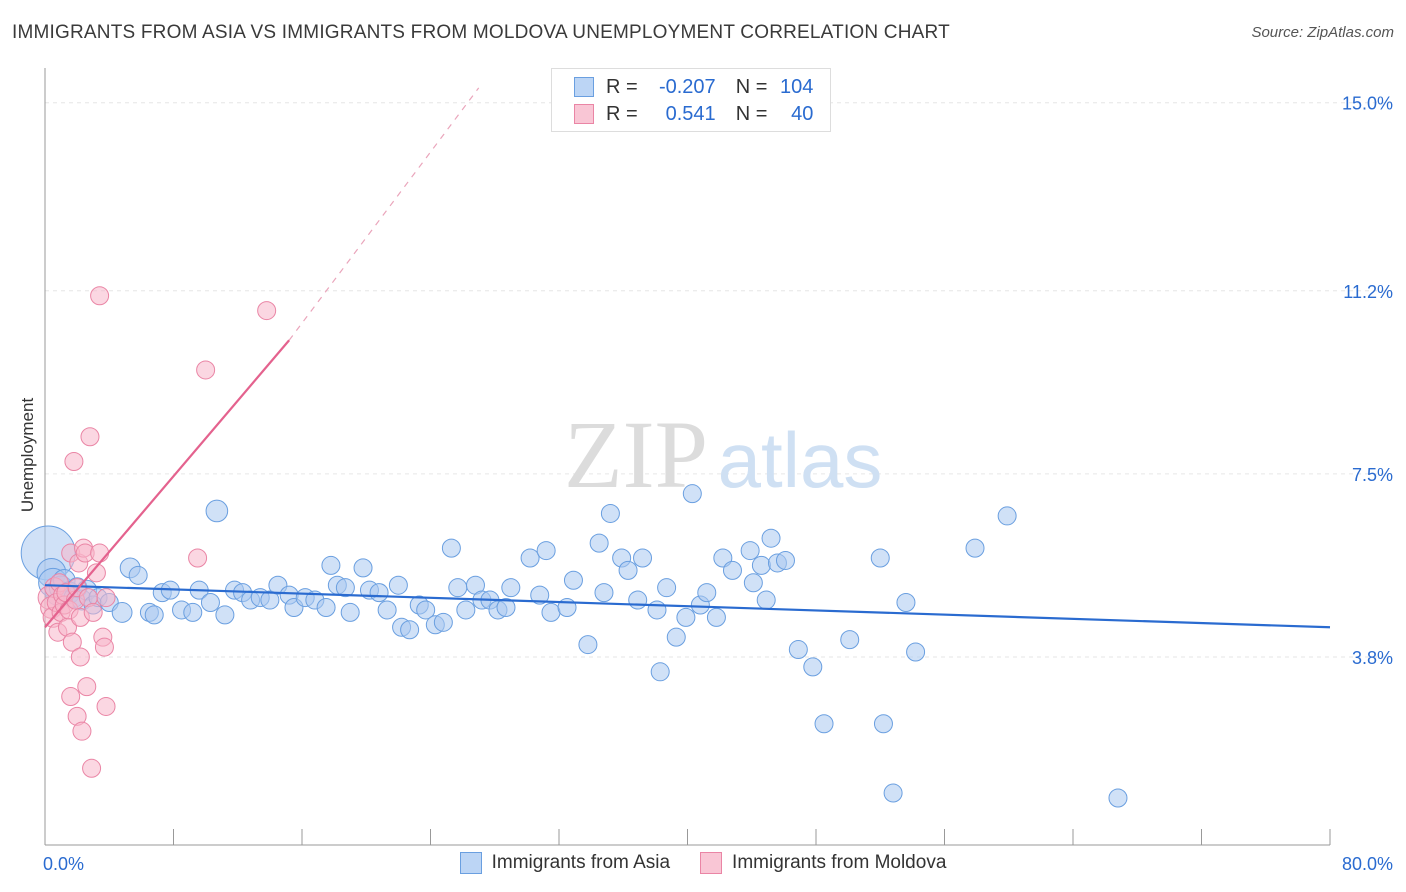  What do you see at coordinates (63, 864) in the screenshot?
I see `x-tick-label-min: 0.0%` at bounding box center [63, 864].